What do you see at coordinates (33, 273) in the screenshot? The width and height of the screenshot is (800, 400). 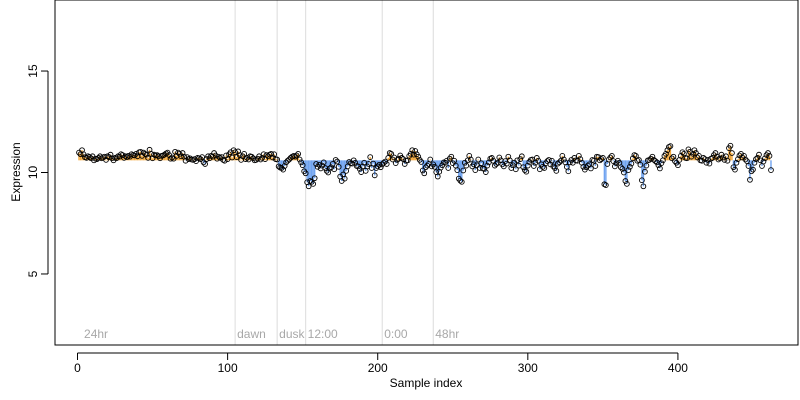 I see `y-tick-label: 5` at bounding box center [33, 273].